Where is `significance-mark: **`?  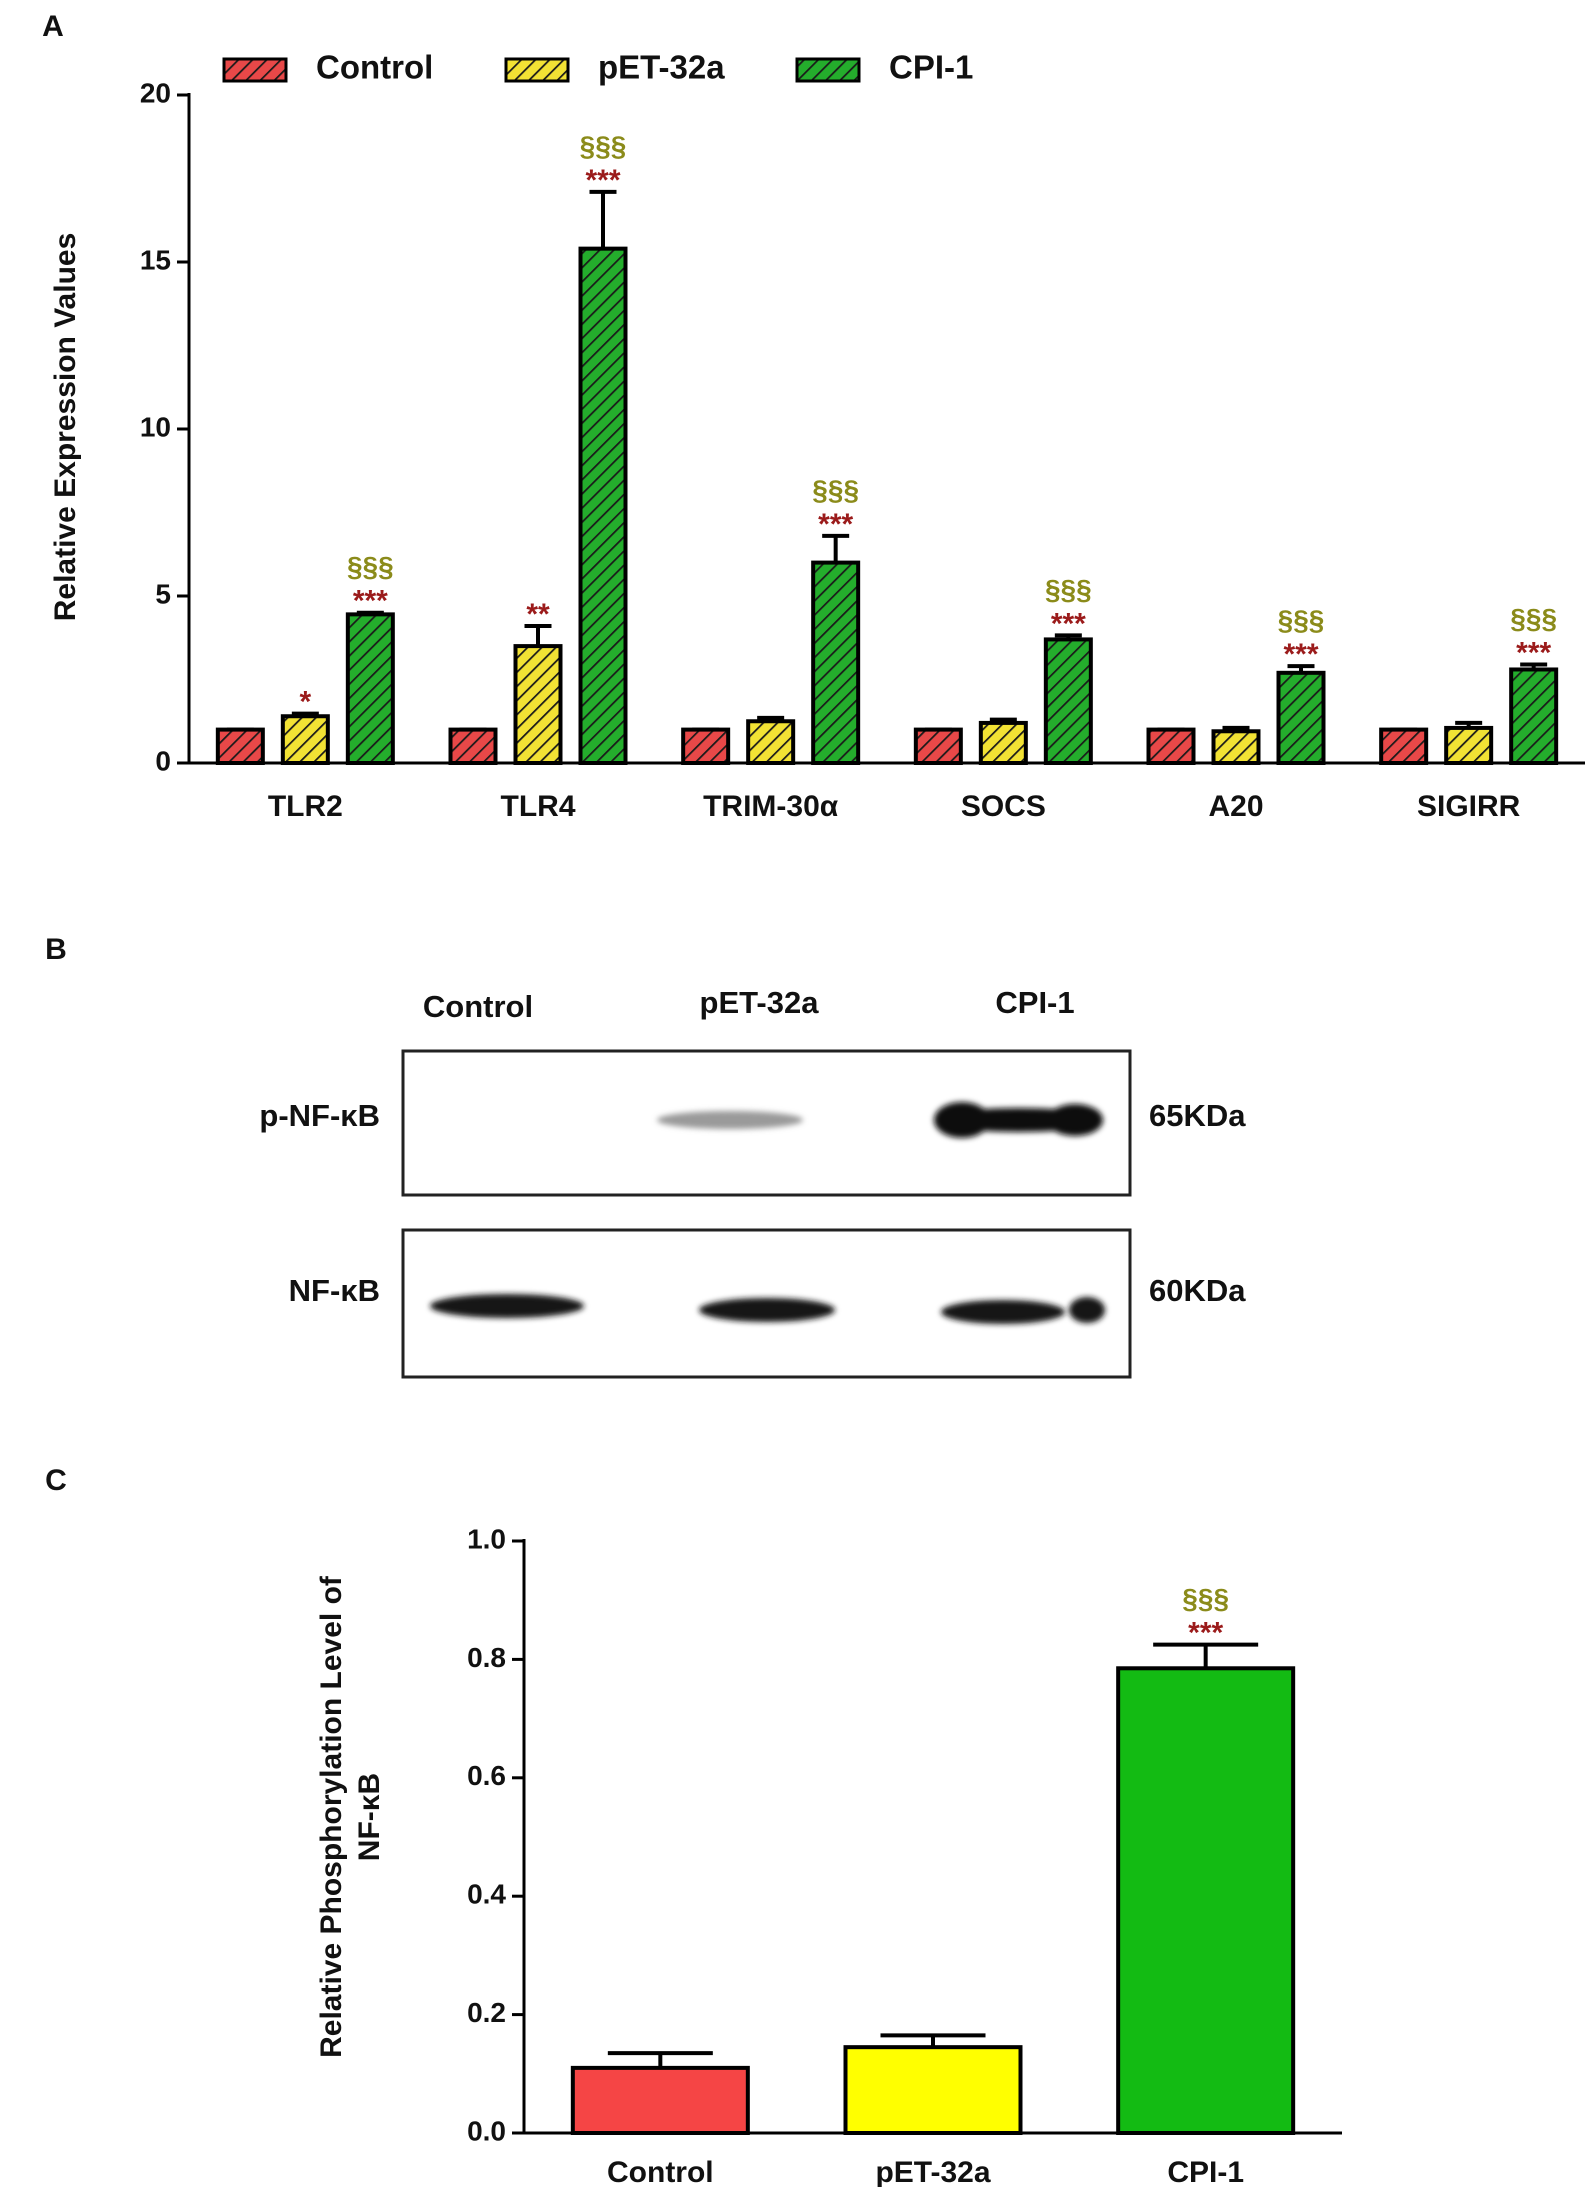 significance-mark: ** is located at coordinates (538, 614).